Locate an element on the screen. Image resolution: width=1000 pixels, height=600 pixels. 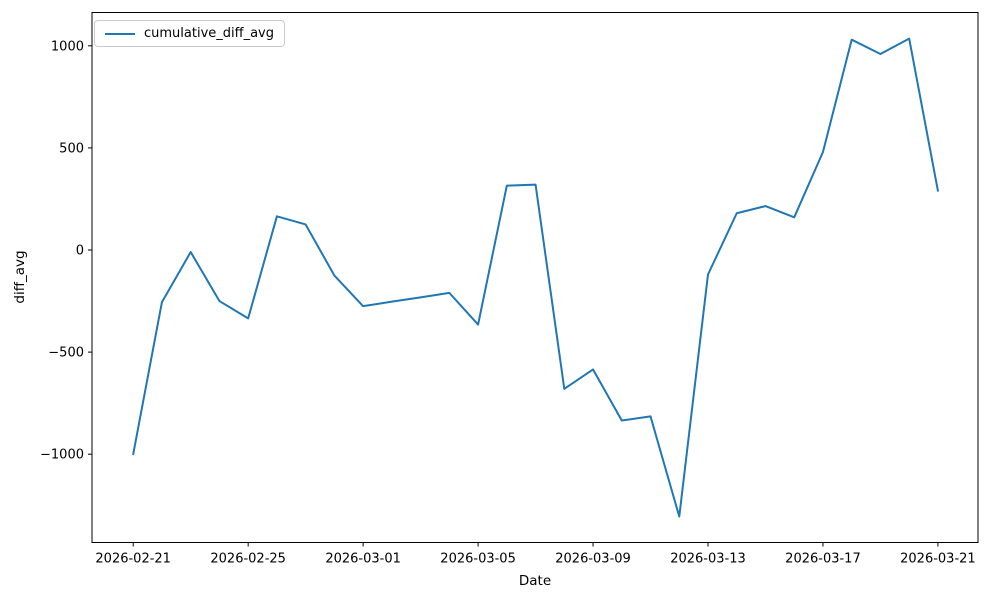
y-axis-label: diff_avg is located at coordinates (20, 277).